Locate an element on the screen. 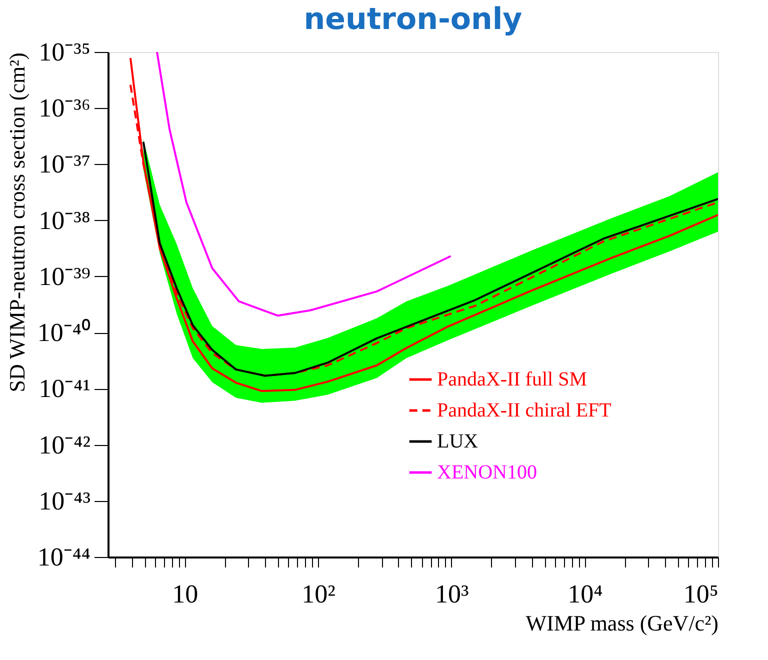 The height and width of the screenshot is (660, 768). x-axis-title: WIMP mass (GeV/c²) is located at coordinates (622, 623).